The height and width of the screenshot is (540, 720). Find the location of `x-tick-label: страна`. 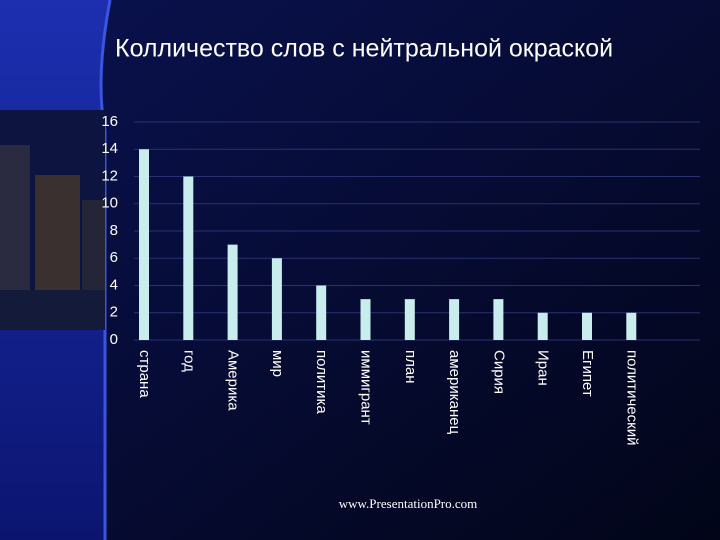

x-tick-label: страна is located at coordinates (144, 374).